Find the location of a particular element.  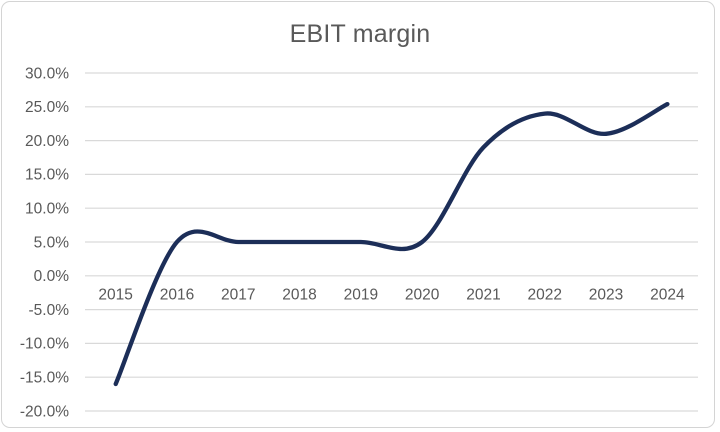

y-tick-label: -5.0% is located at coordinates (49, 310).